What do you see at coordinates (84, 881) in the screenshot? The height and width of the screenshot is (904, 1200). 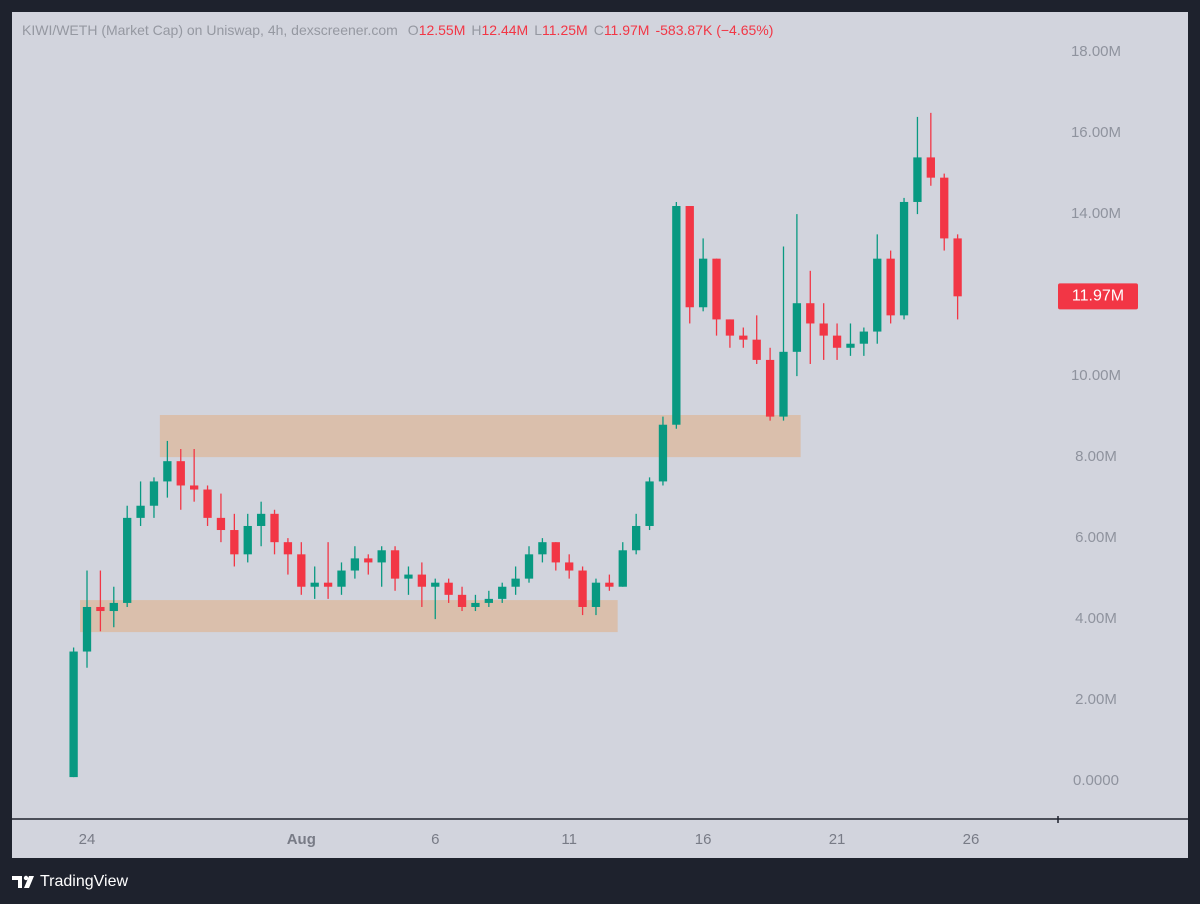 I see `footer-brand: TradingView` at bounding box center [84, 881].